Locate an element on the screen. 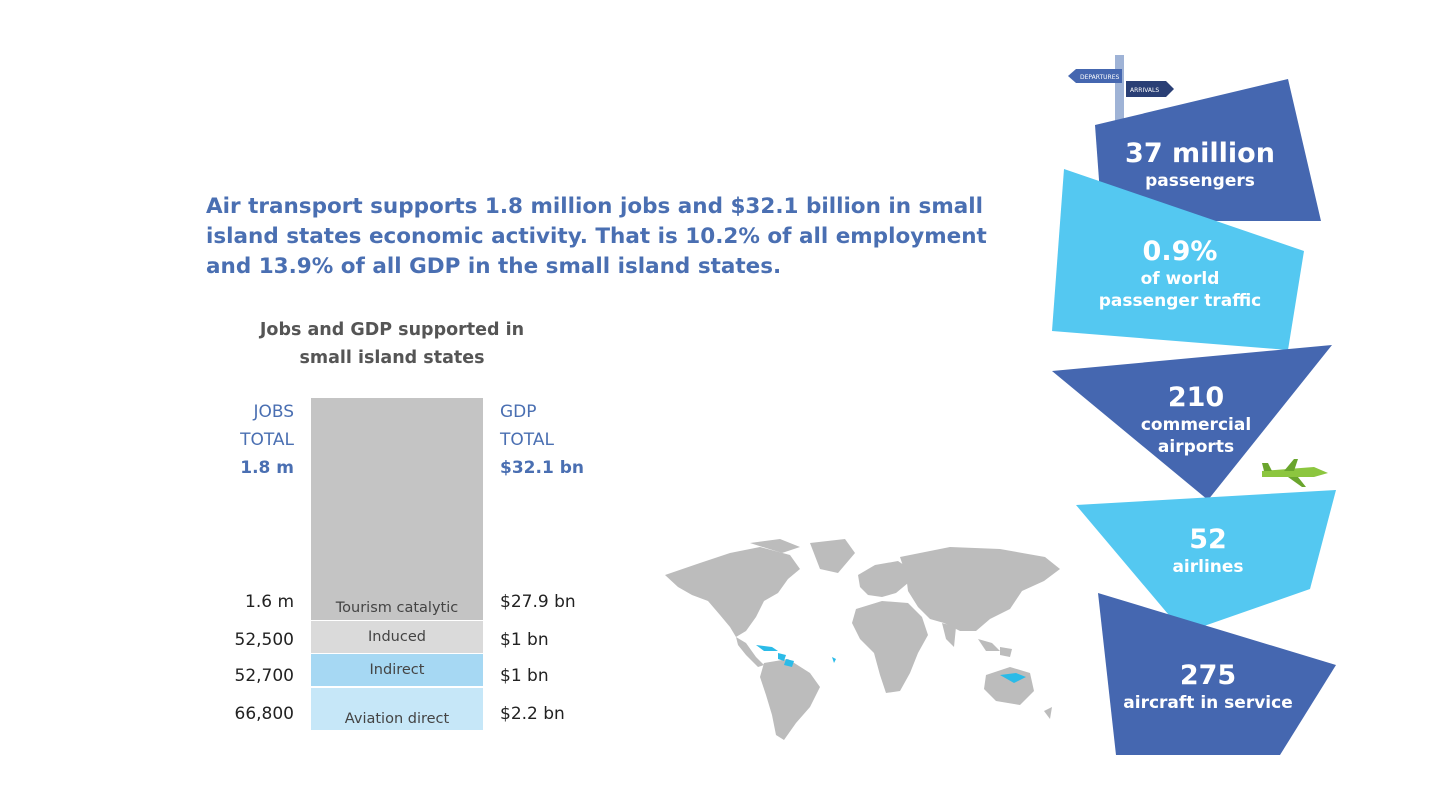  stat-airlines-desc: airlines is located at coordinates (1208, 567).